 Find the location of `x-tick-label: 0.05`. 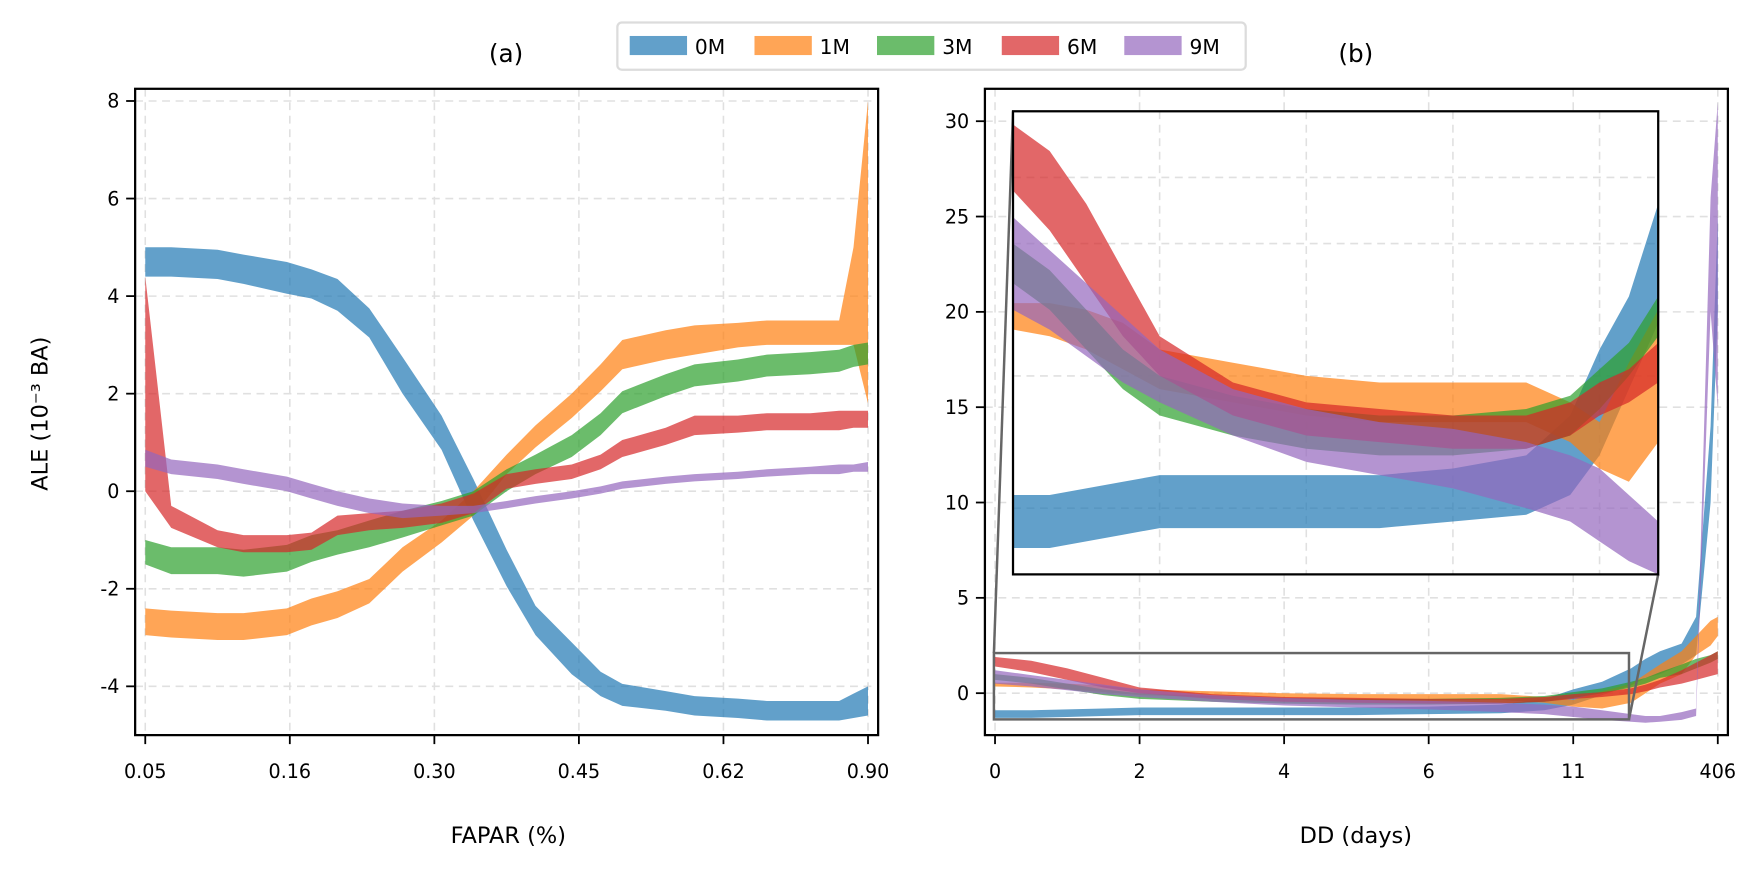

x-tick-label: 0.05 is located at coordinates (145, 771).